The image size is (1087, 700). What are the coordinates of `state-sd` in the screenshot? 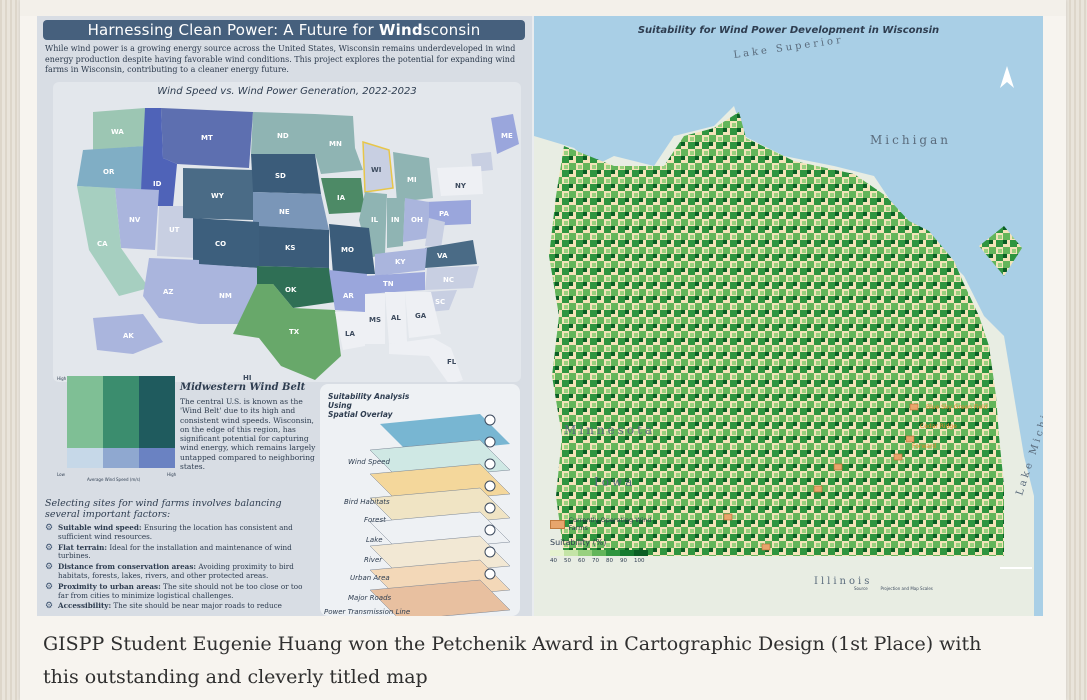 It's located at (286, 174).